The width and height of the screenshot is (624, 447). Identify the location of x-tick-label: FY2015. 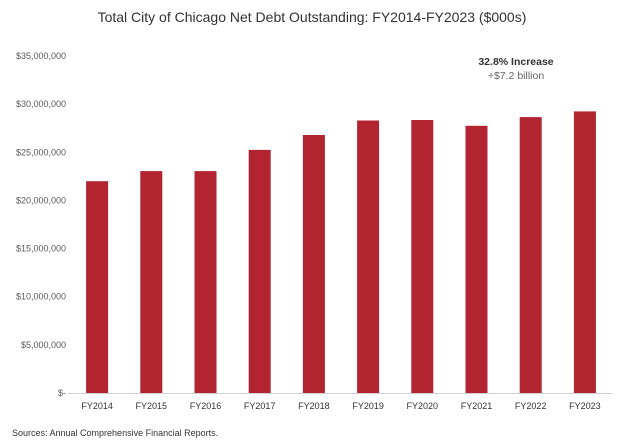
(152, 406).